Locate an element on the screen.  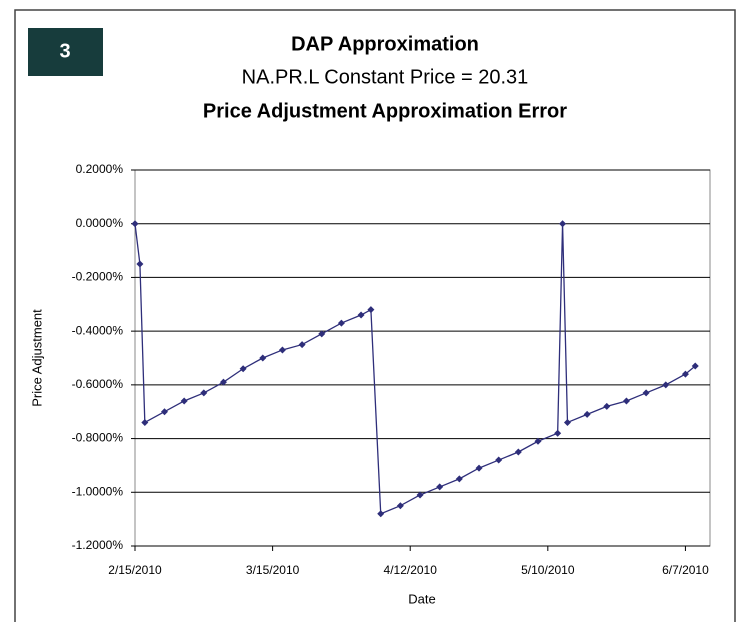
x-tick-label: 2/15/2010 is located at coordinates (135, 570).